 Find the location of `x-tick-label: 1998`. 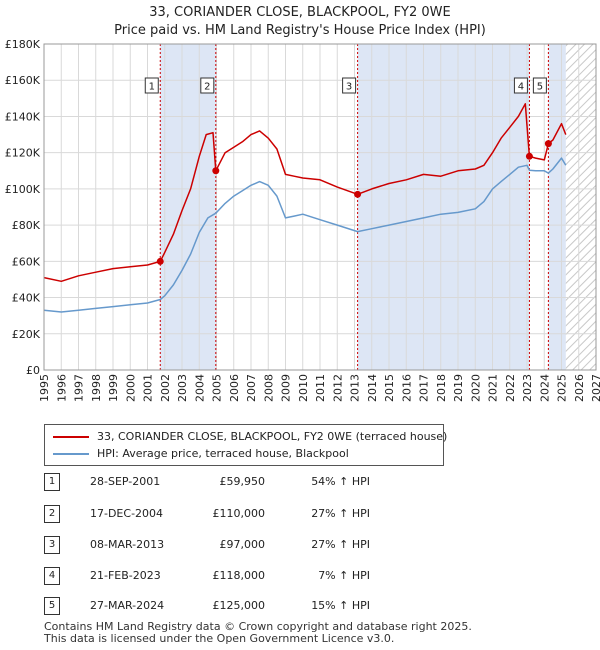

x-tick-label: 1998 is located at coordinates (96, 388).